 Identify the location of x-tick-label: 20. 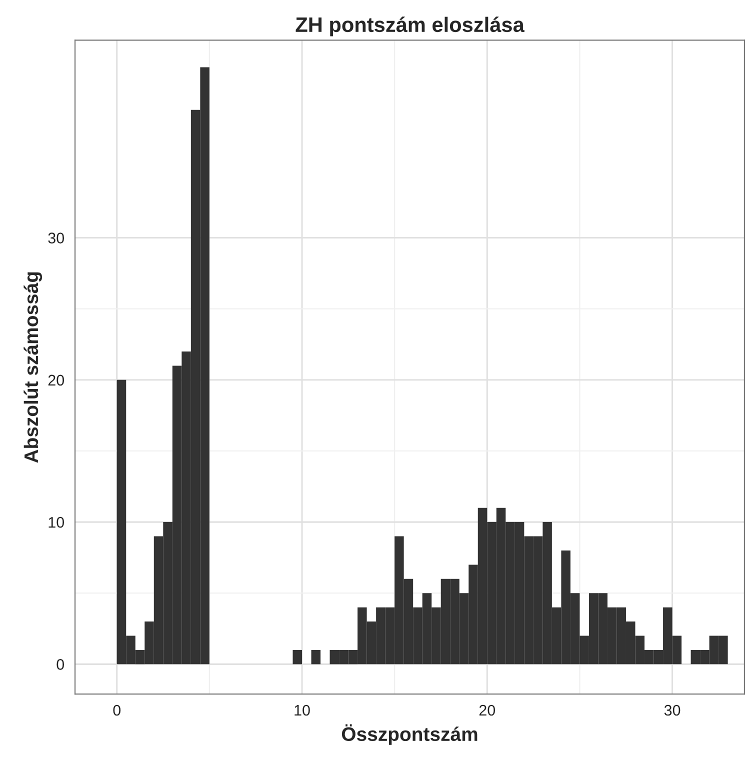
(487, 710).